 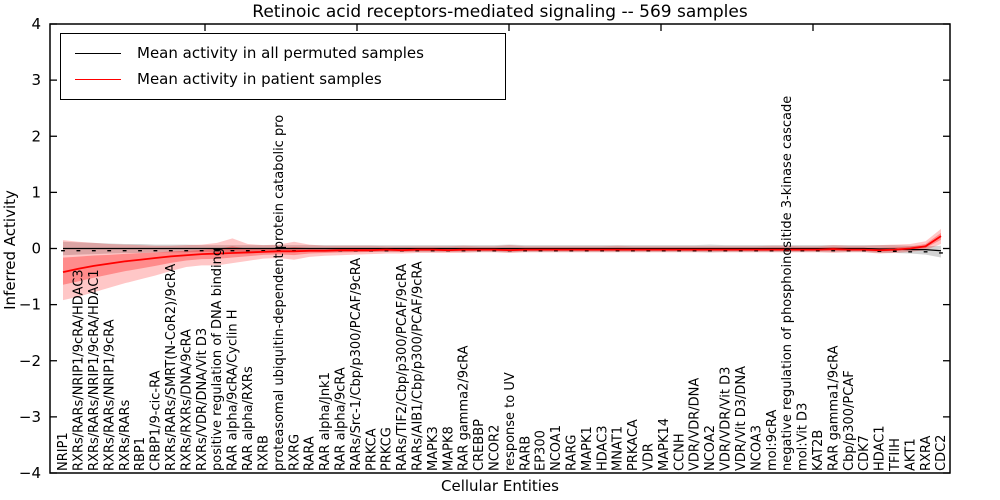 I want to click on x-tick-label: RXRB, so click(x=263, y=453).